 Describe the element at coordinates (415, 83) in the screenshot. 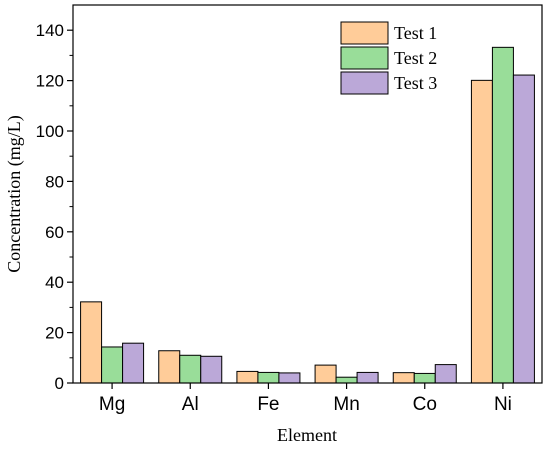

I see `legend-label-series-3: Test 3` at that location.